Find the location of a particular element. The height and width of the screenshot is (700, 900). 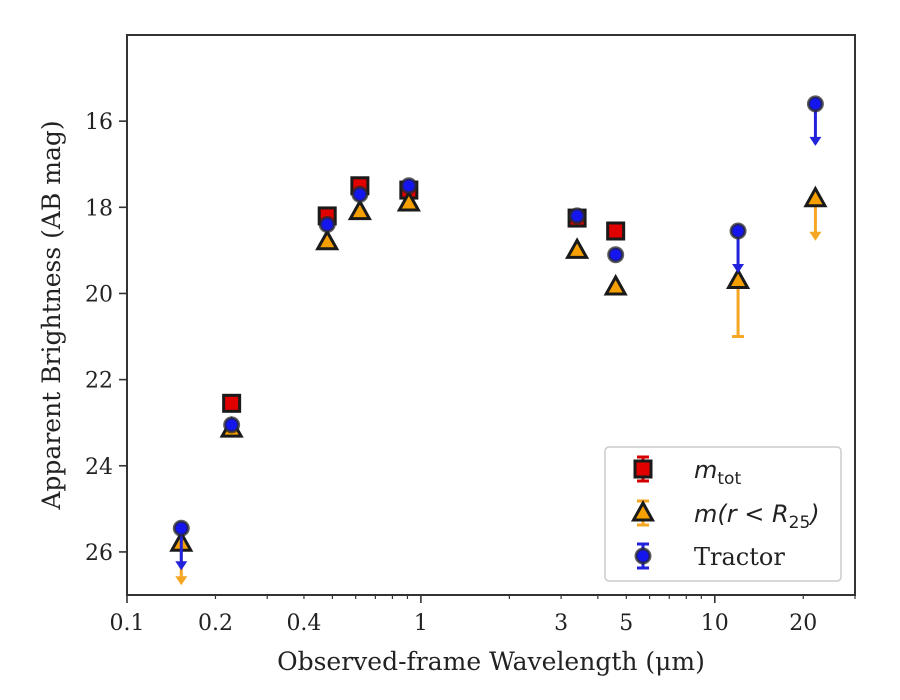

x-tick-label: 0.1 is located at coordinates (127, 623).